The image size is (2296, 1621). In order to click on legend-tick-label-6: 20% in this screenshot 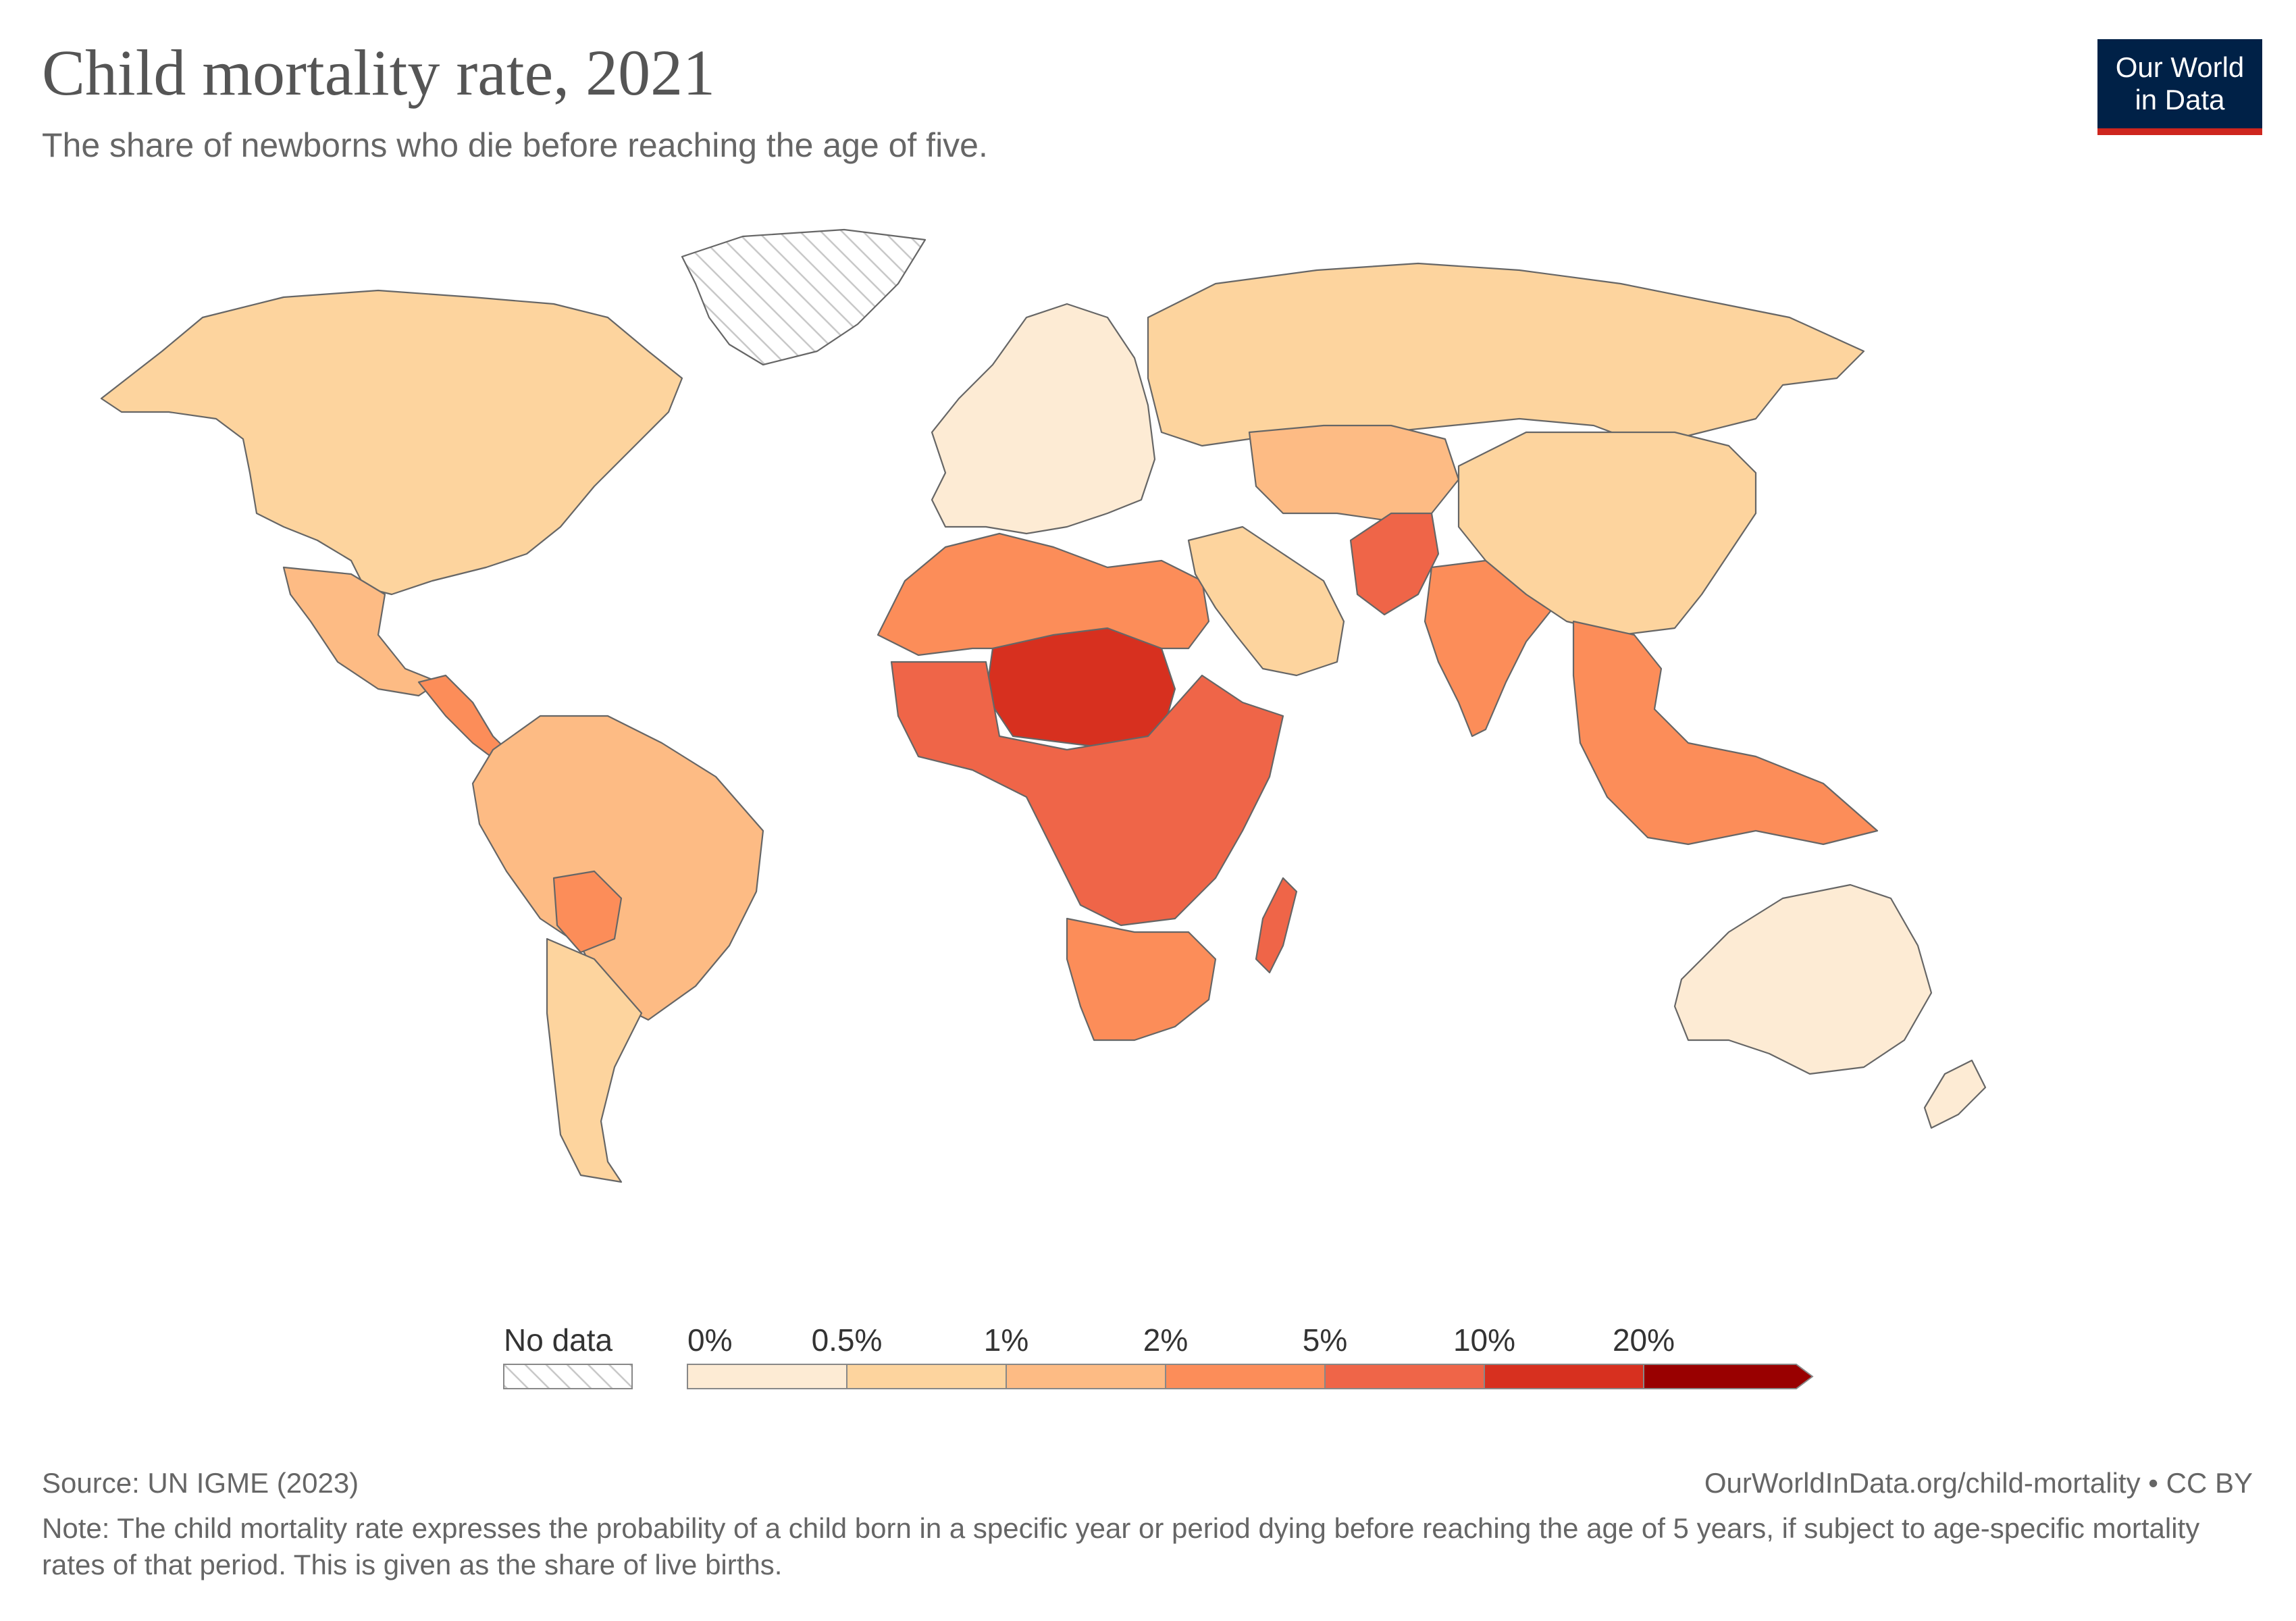, I will do `click(1644, 1340)`.